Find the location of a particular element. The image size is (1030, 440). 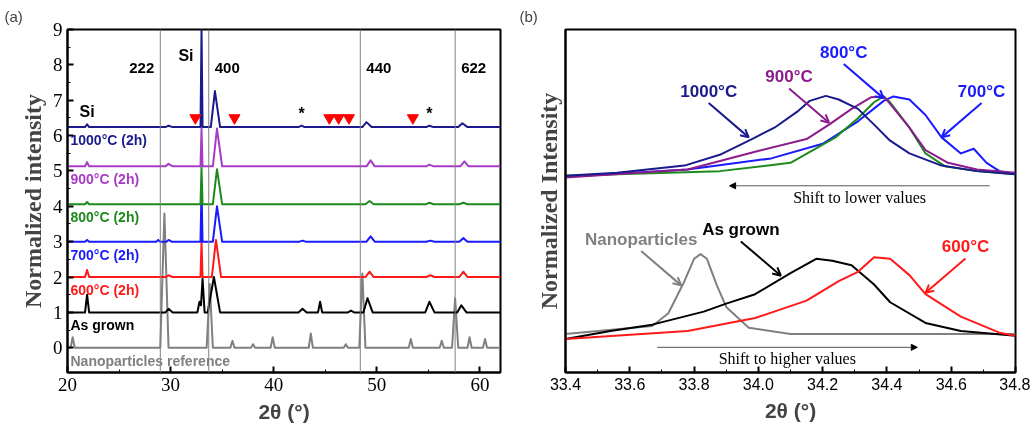

annotation: 622 is located at coordinates (474, 68).